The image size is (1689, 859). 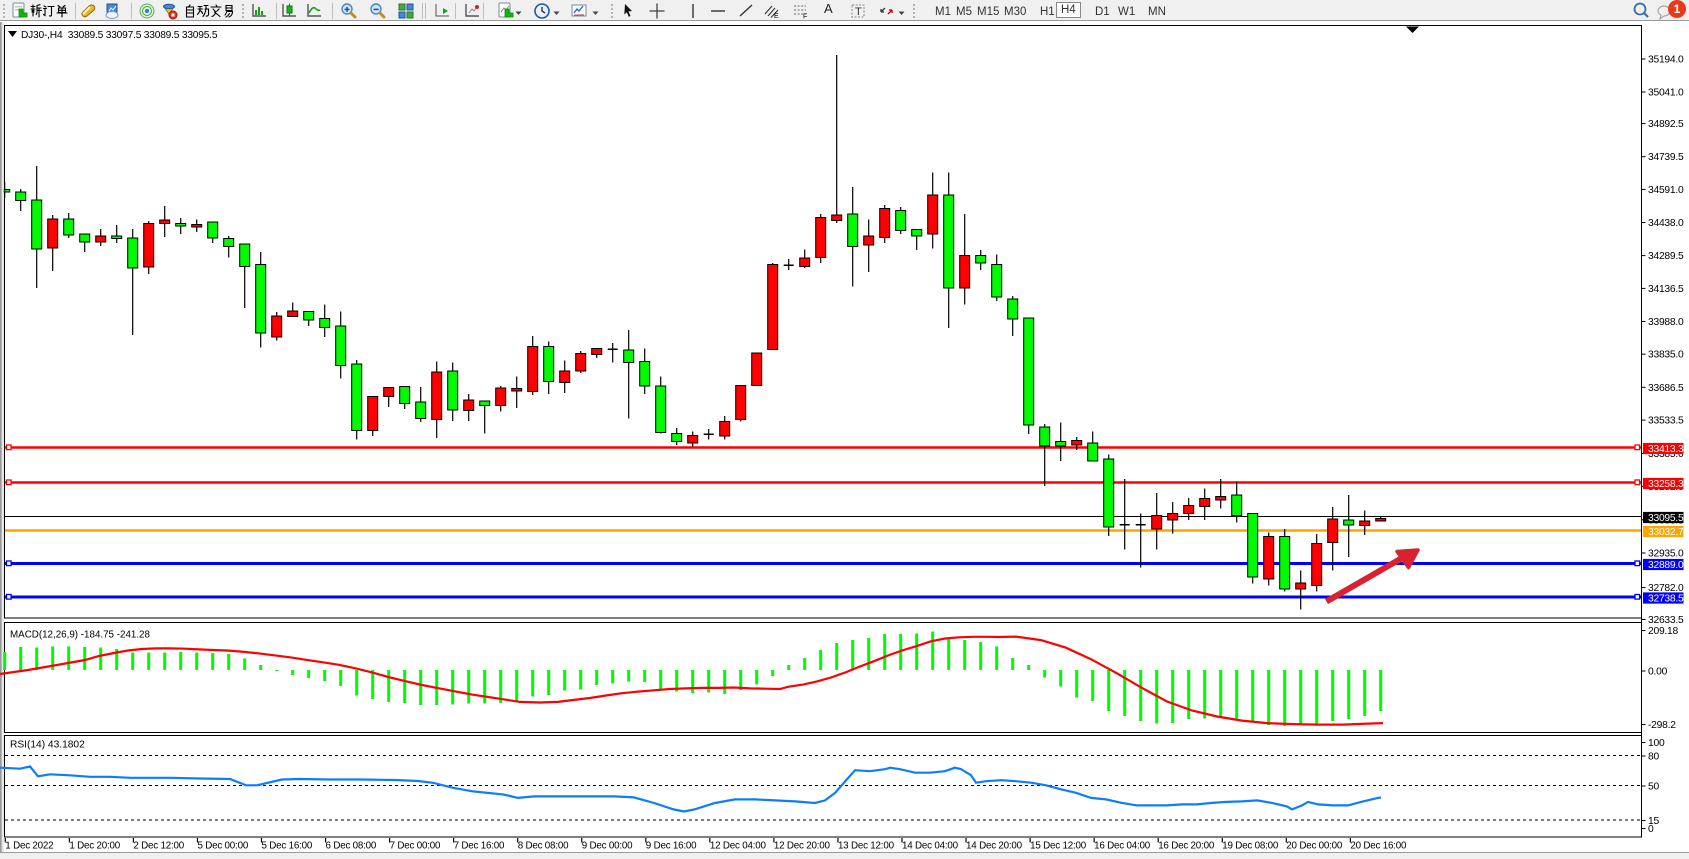 What do you see at coordinates (805, 17) in the screenshot?
I see `svg-text: F` at bounding box center [805, 17].